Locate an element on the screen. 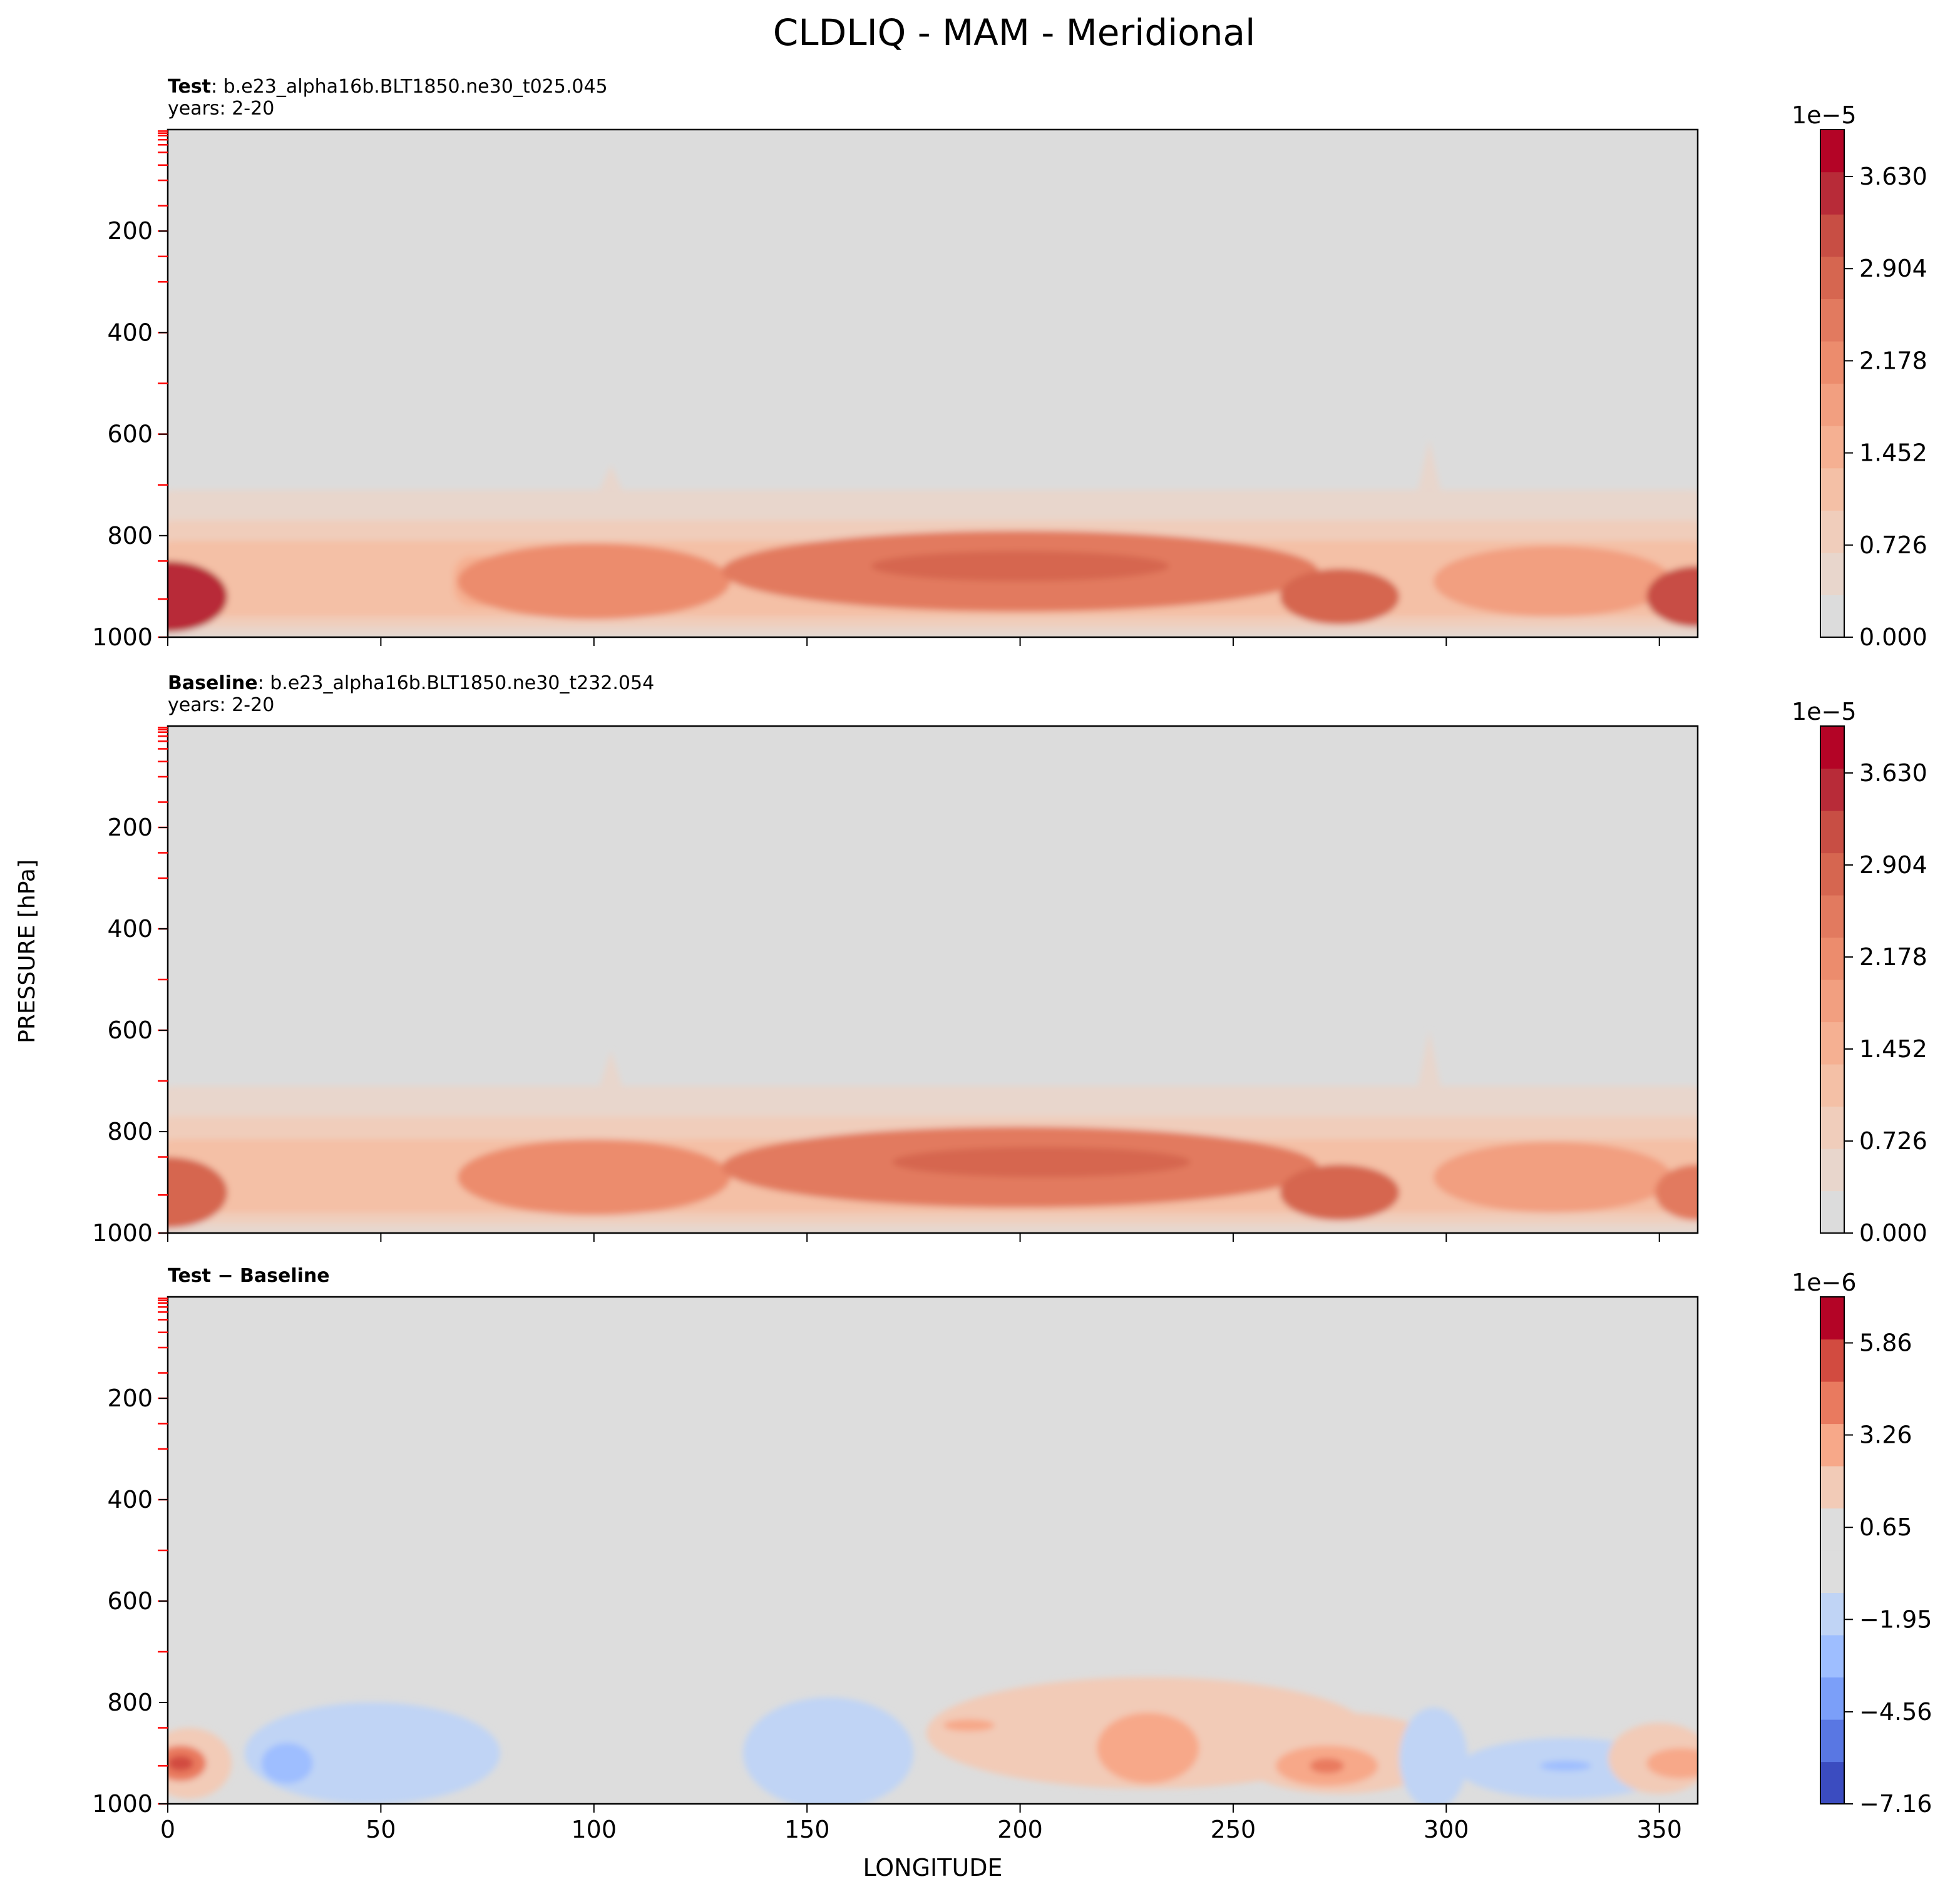 The image size is (1960, 1899). x-tick-label: 200 is located at coordinates (1020, 1830).